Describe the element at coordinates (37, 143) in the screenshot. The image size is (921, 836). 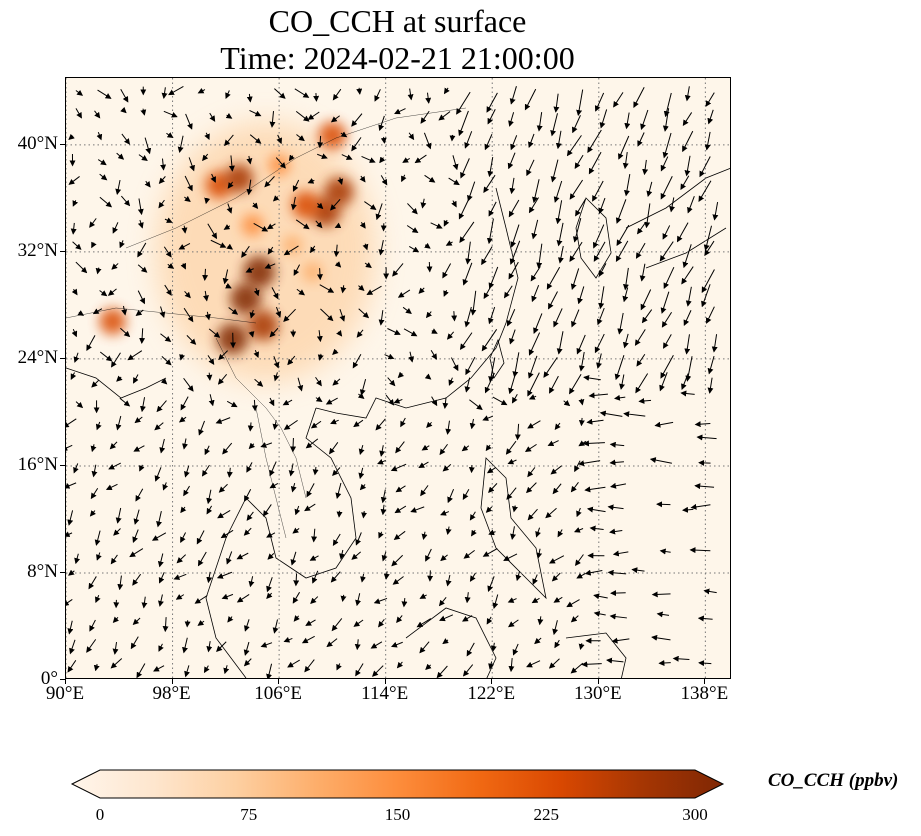
I see `lat-tick-label: 40°N` at that location.